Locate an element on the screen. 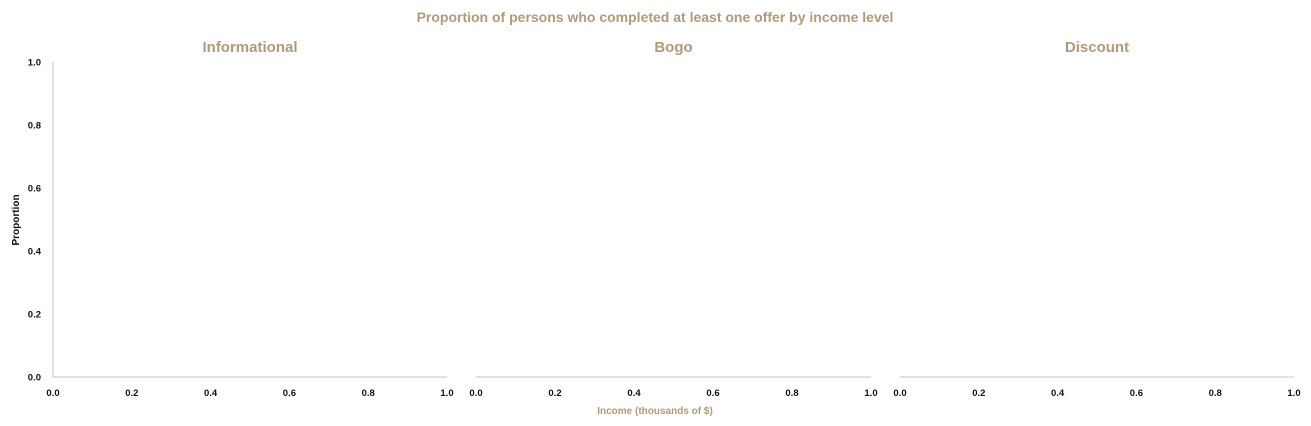  subplot-title: Bogo is located at coordinates (673, 47).